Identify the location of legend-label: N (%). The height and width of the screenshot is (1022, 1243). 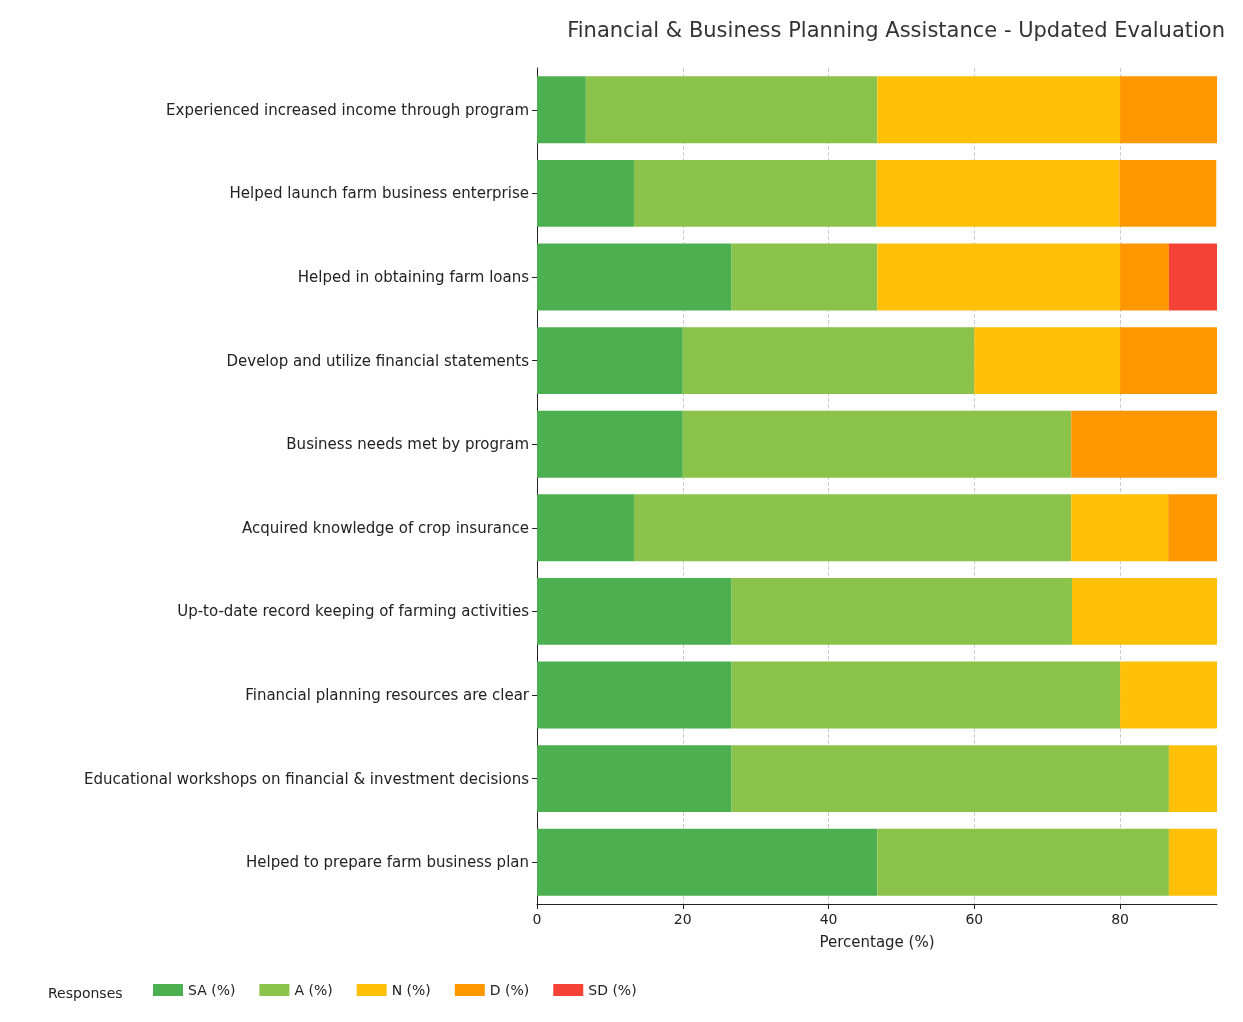
(411, 990).